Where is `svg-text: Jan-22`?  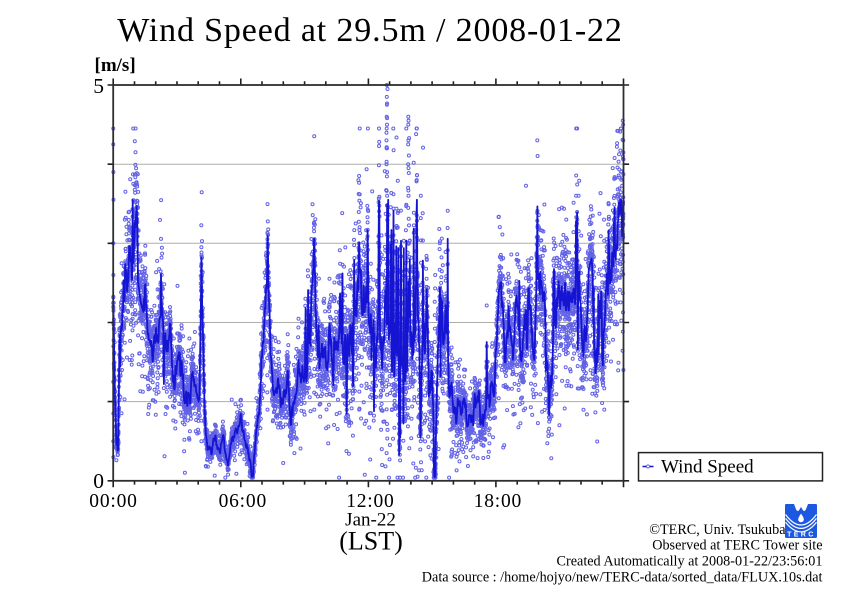
svg-text: Jan-22 is located at coordinates (370, 520).